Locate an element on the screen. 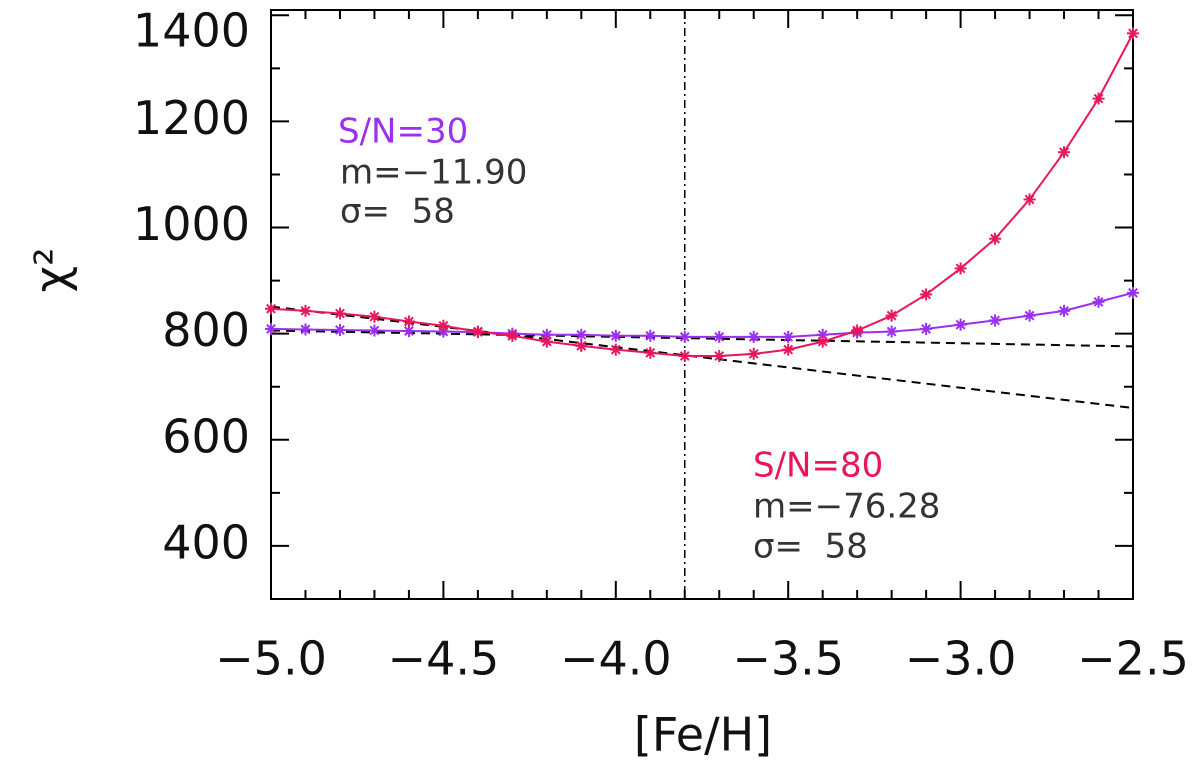 The height and width of the screenshot is (772, 1200). annotation: m=−76.28 is located at coordinates (846, 507).